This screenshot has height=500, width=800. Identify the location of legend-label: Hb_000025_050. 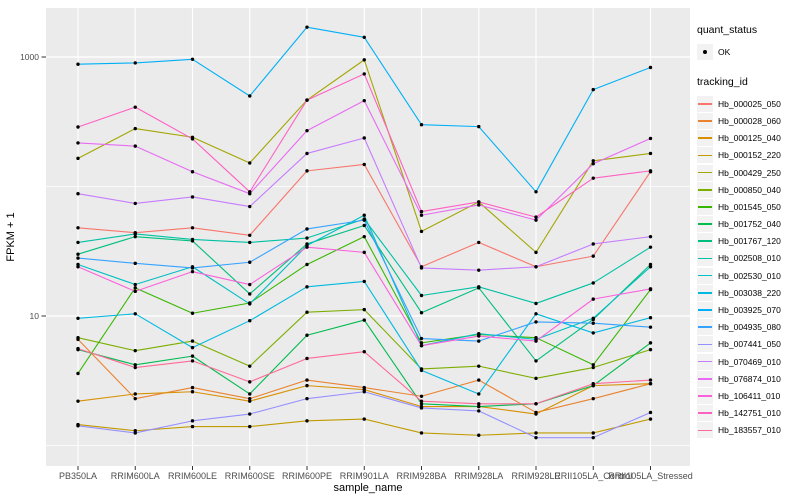
(749, 103).